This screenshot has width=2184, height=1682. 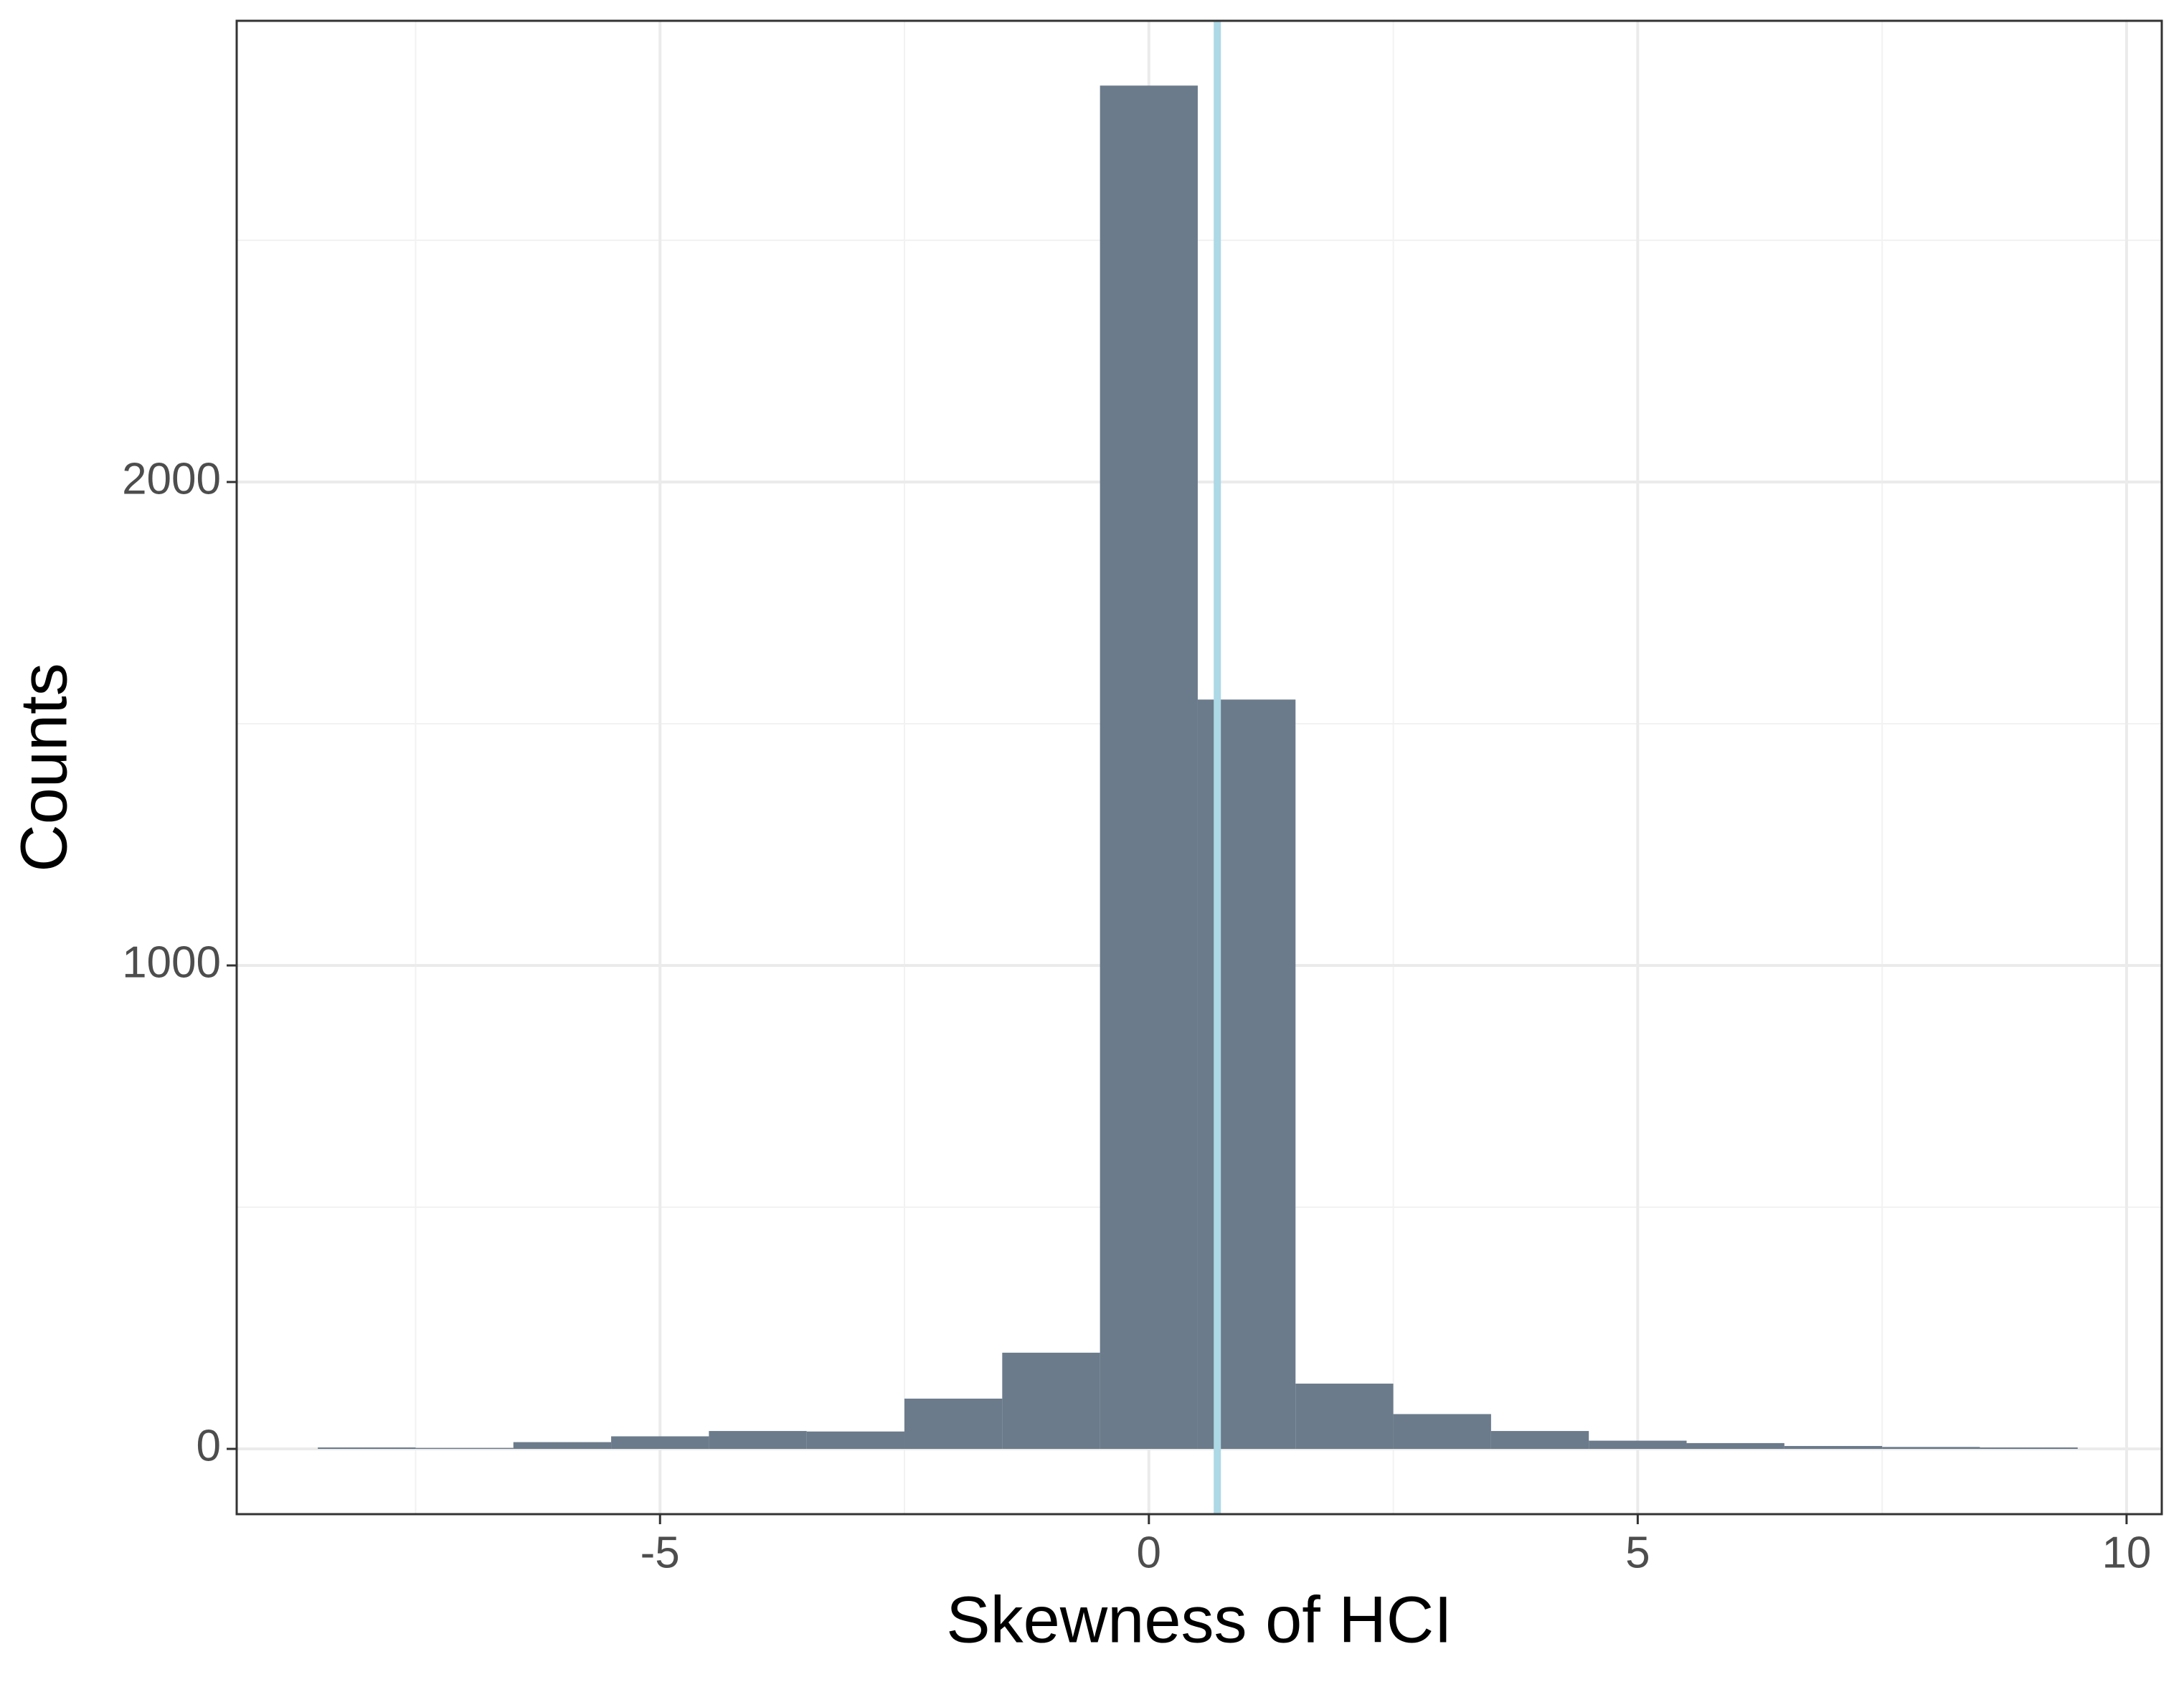 I want to click on y-tick-label: 1000, so click(x=171, y=962).